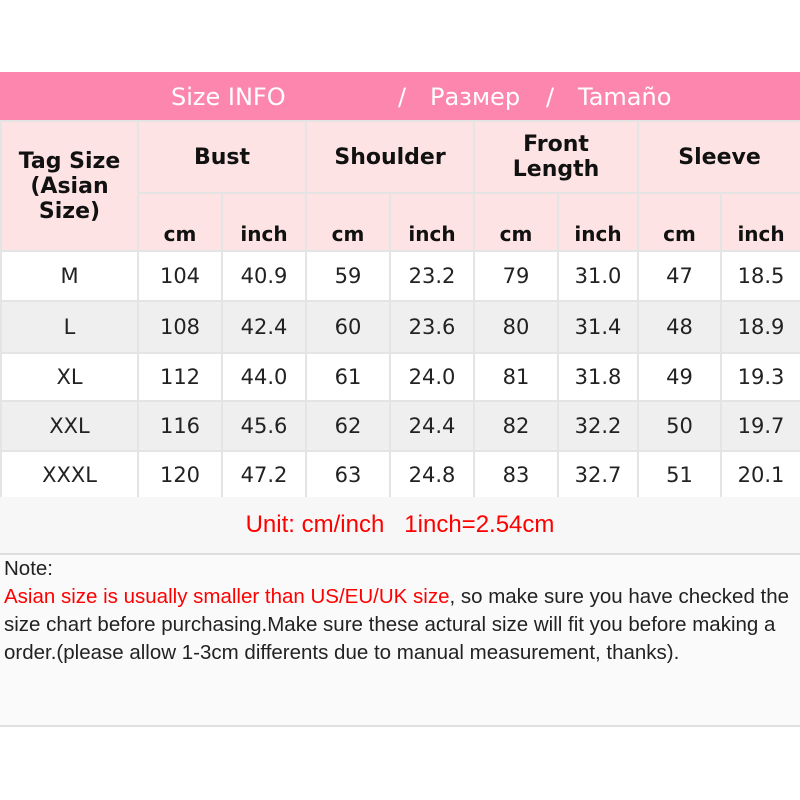 This screenshot has height=800, width=800. I want to click on front-length-header: Front Length, so click(556, 157).